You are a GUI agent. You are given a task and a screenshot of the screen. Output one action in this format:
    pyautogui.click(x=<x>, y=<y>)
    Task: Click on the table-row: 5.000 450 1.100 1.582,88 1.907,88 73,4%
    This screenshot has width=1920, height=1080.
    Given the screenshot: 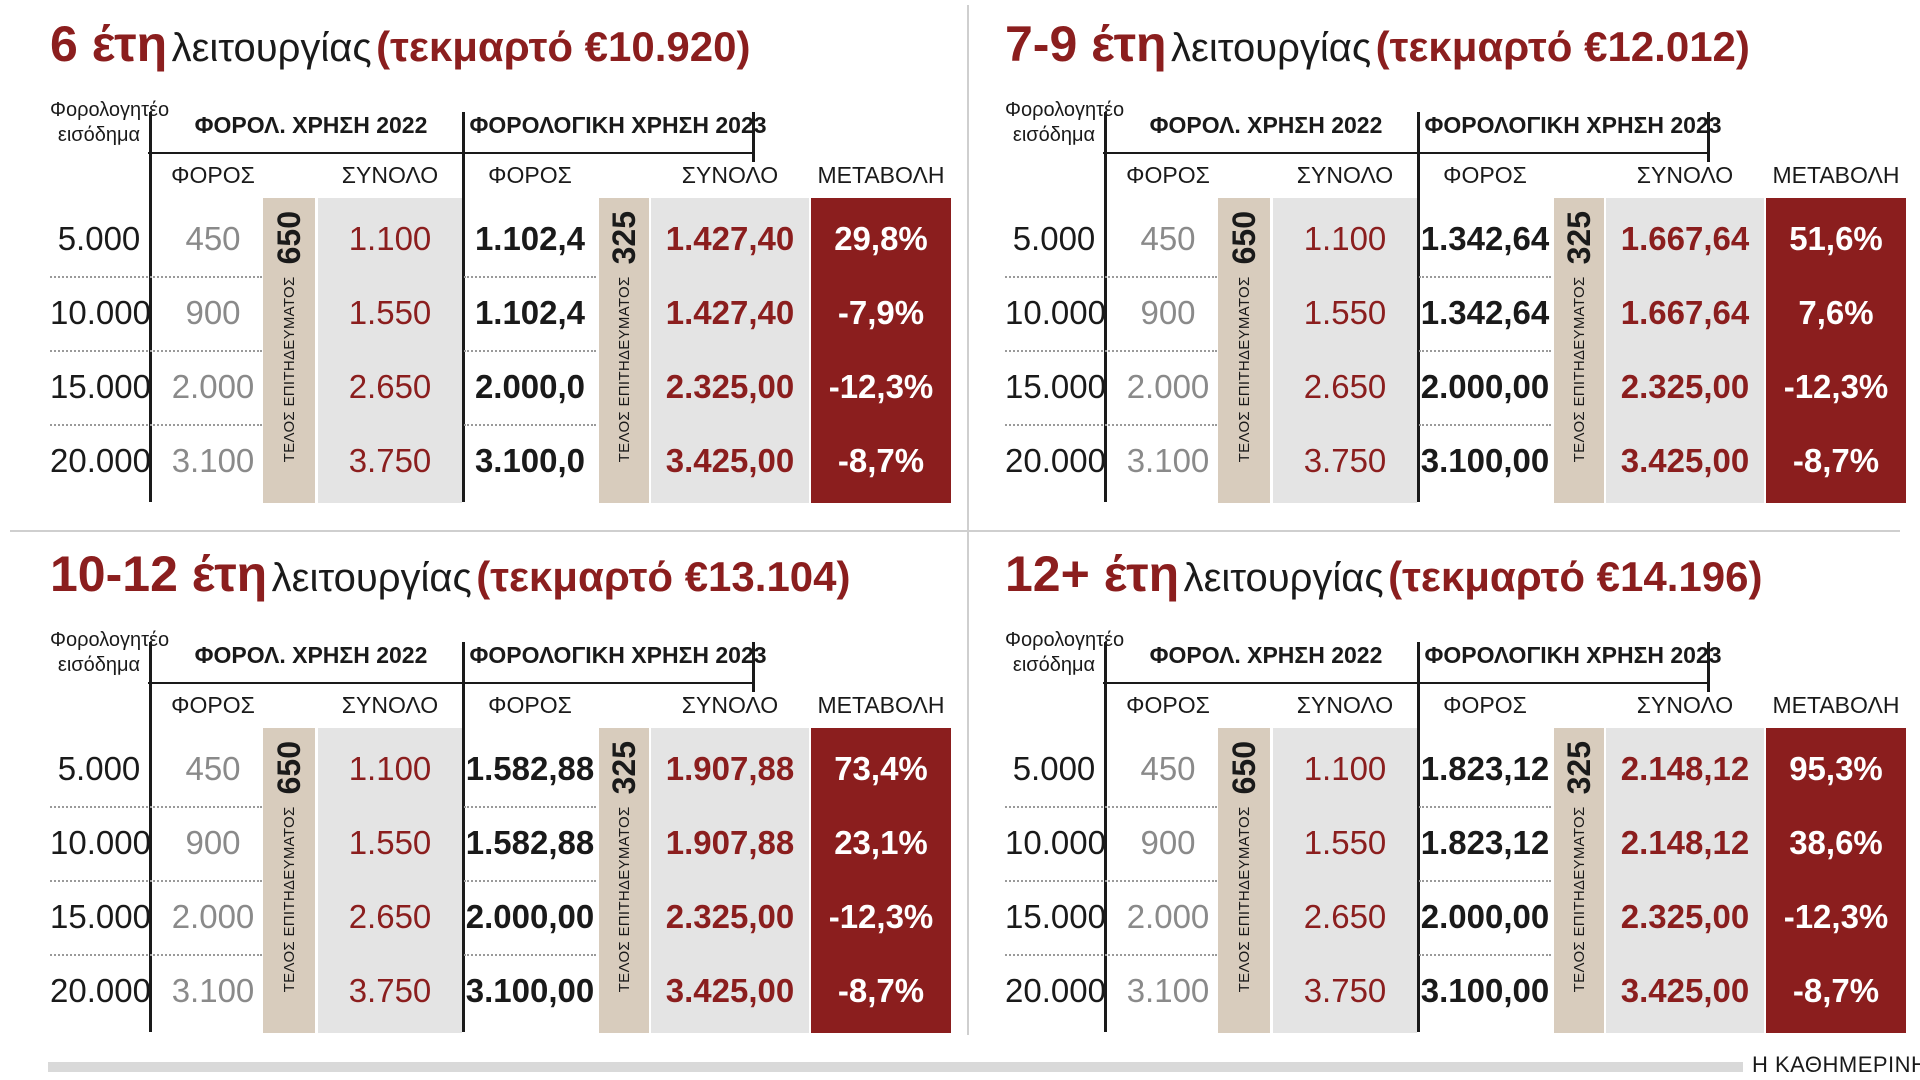 What is the action you would take?
    pyautogui.click(x=500, y=769)
    